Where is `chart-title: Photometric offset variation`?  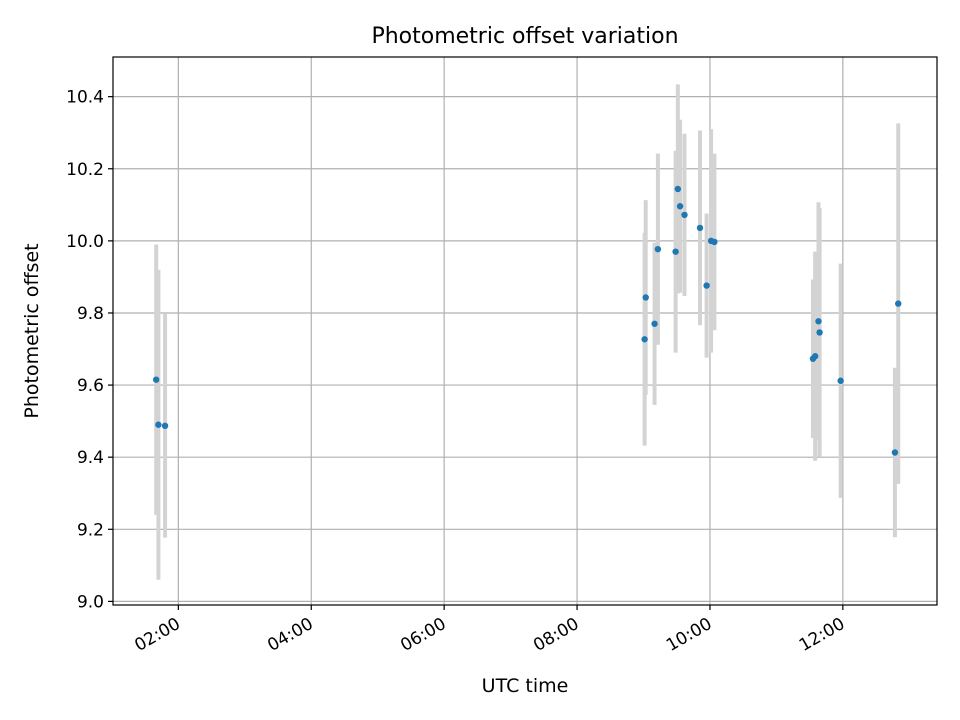 chart-title: Photometric offset variation is located at coordinates (524, 36).